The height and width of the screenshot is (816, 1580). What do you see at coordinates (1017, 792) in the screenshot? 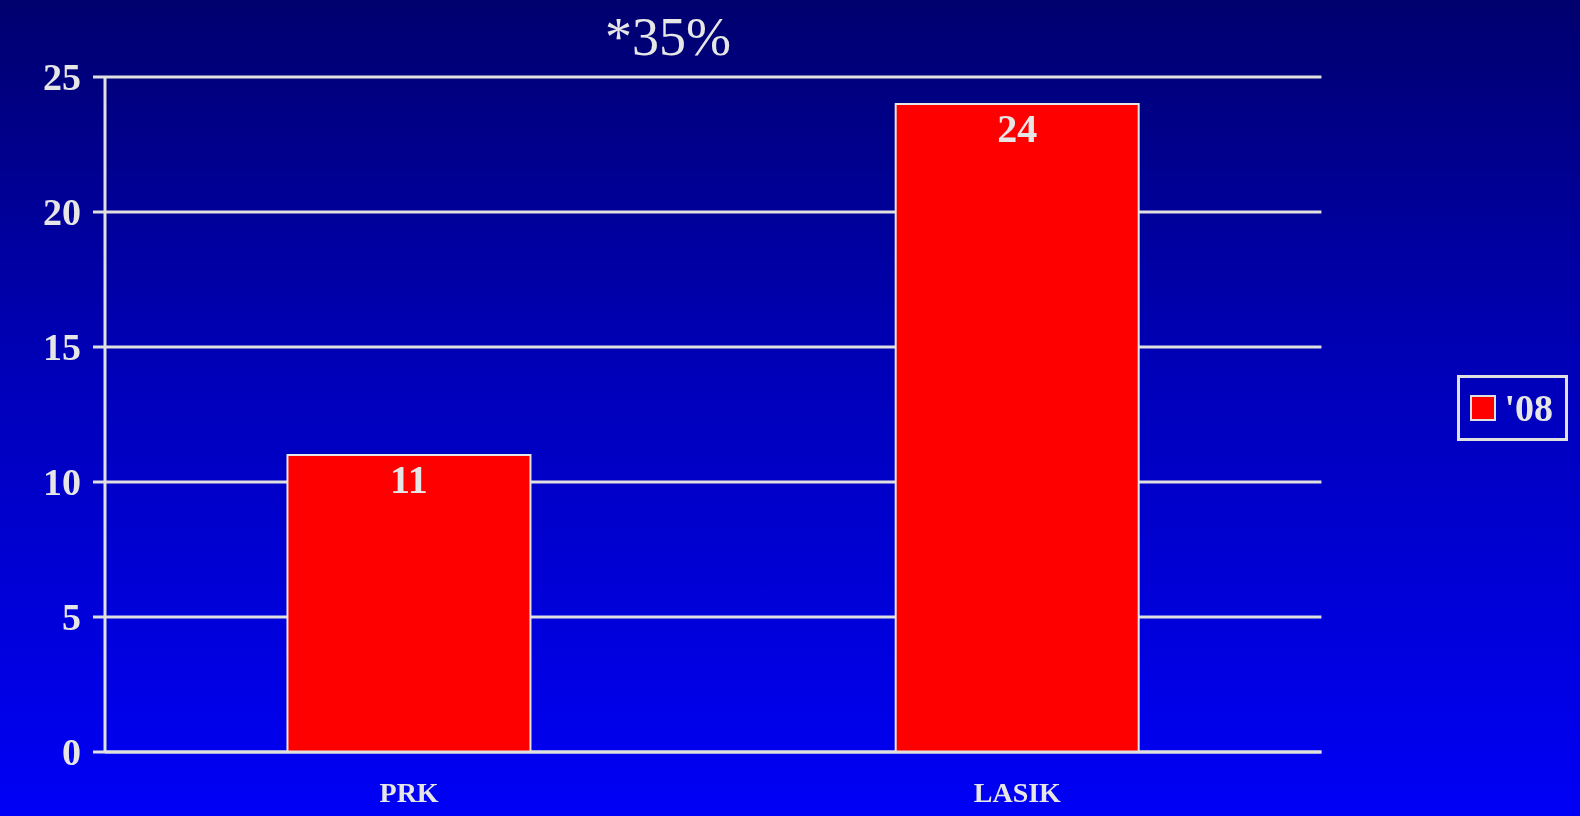
I see `x-tick-label: LASIK` at bounding box center [1017, 792].